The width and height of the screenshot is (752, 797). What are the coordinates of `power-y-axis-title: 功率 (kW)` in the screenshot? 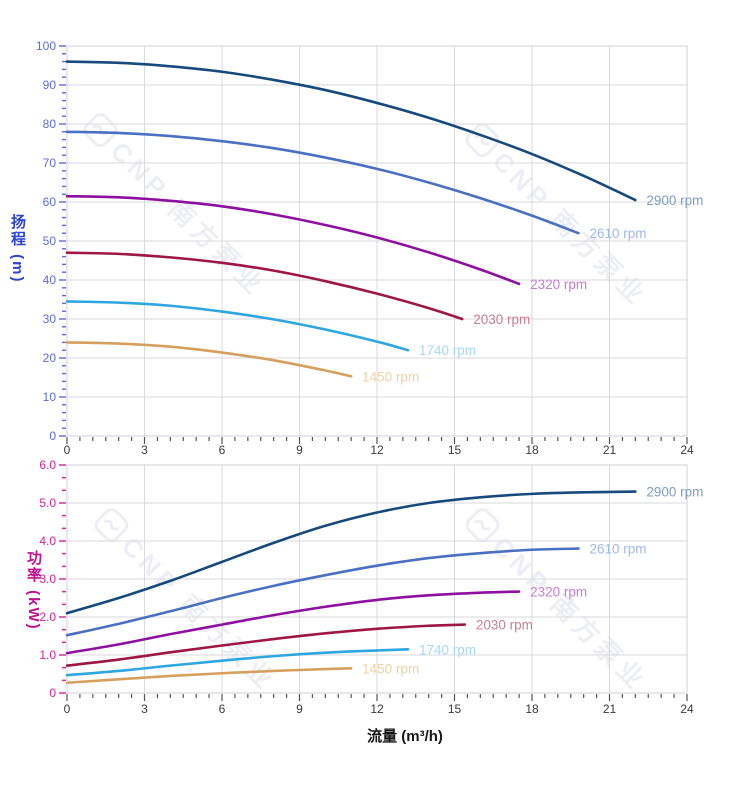 It's located at (33, 590).